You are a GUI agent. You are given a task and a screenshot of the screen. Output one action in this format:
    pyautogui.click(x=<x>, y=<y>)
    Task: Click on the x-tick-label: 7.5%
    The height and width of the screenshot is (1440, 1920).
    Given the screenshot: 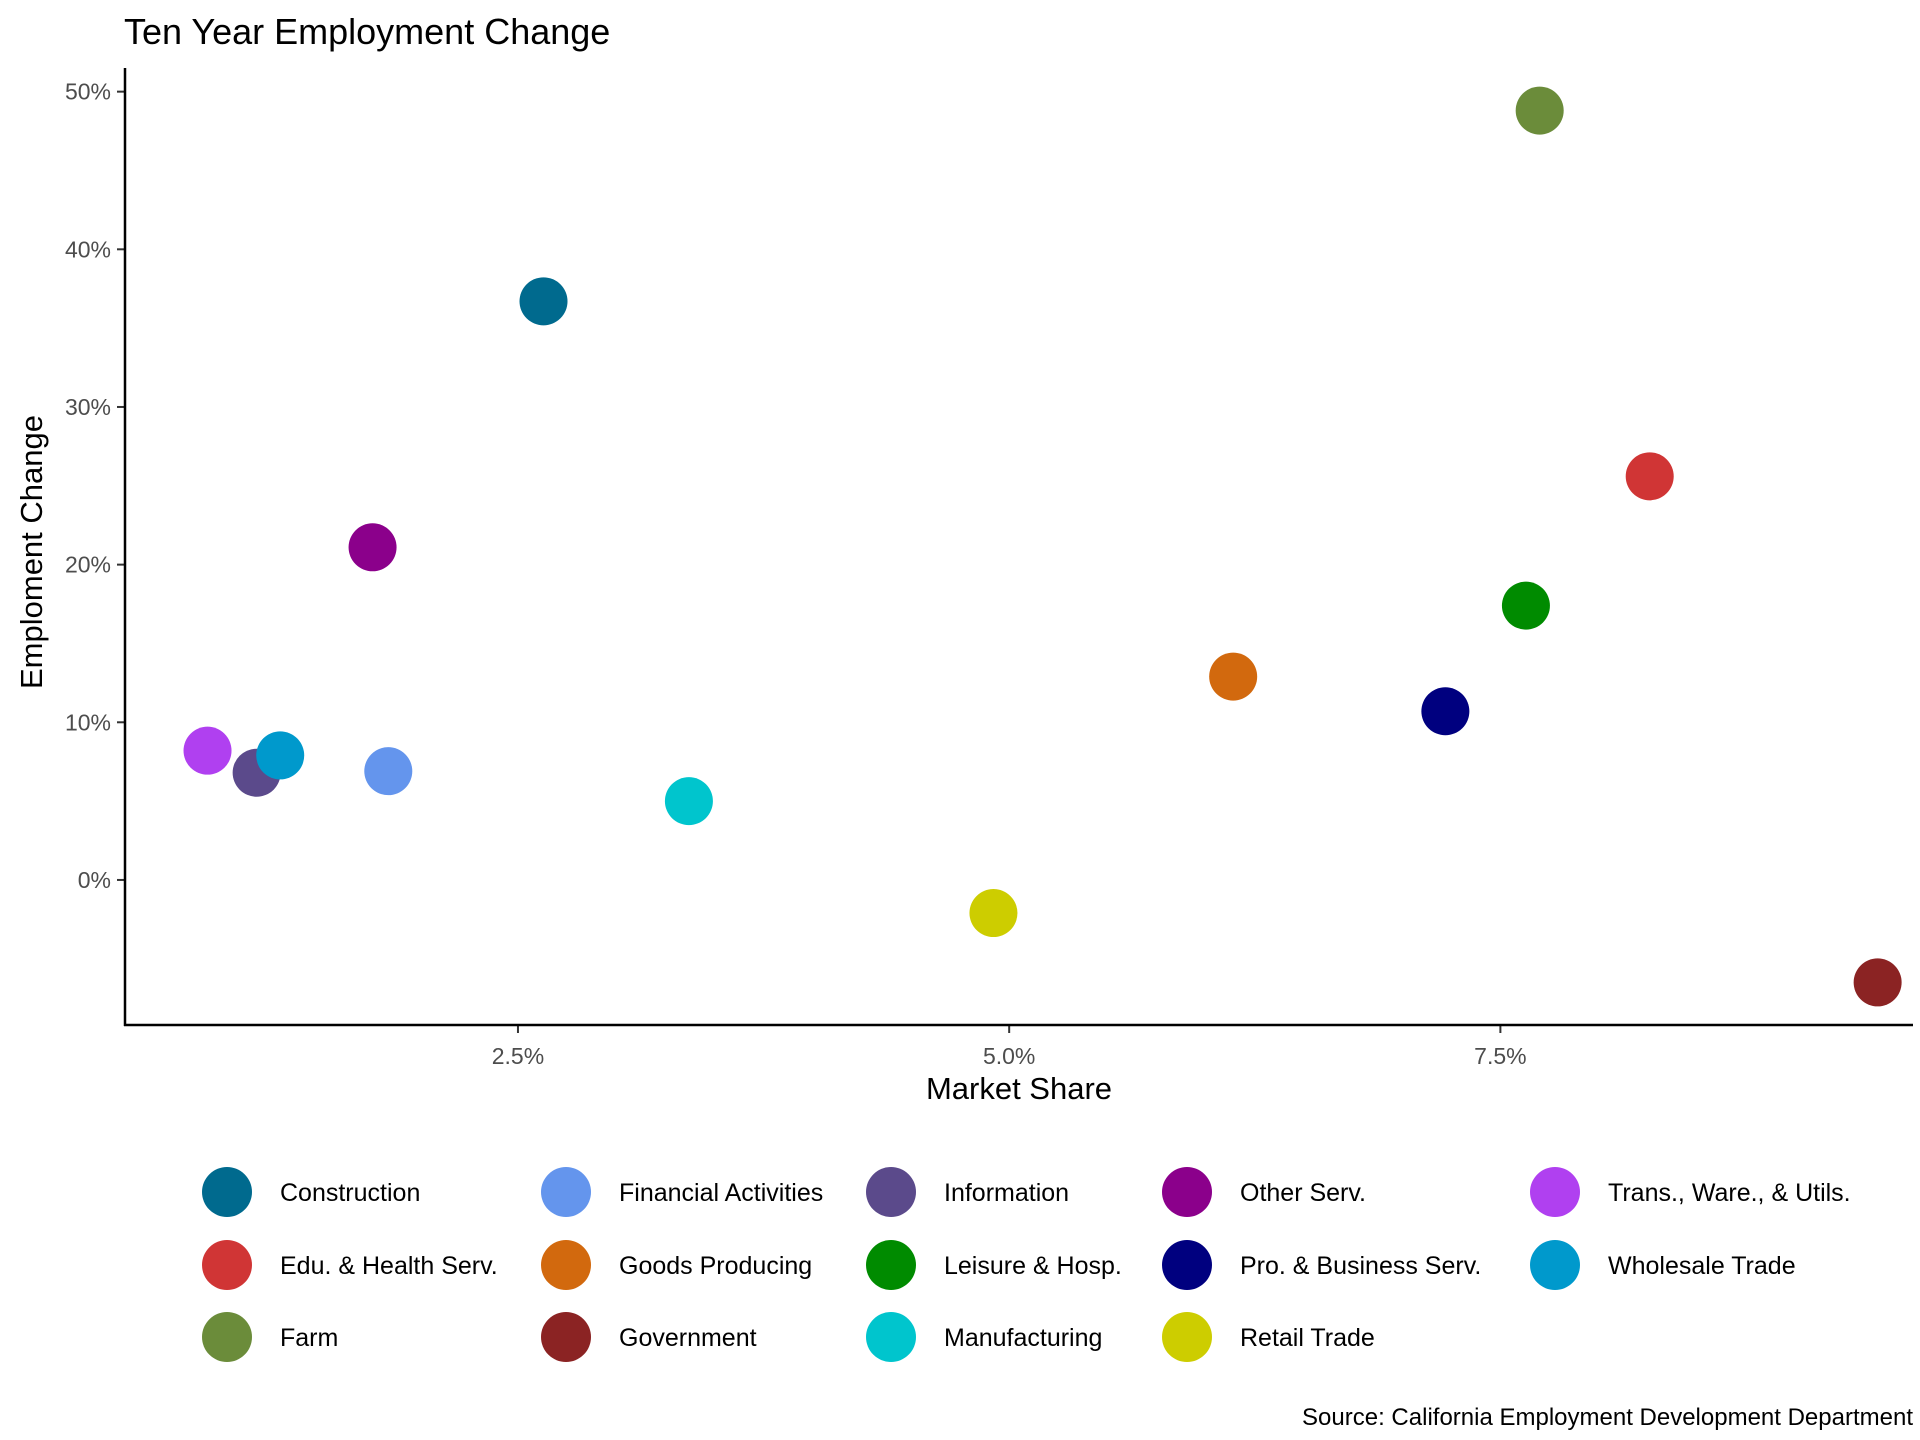 What is the action you would take?
    pyautogui.click(x=1500, y=1056)
    